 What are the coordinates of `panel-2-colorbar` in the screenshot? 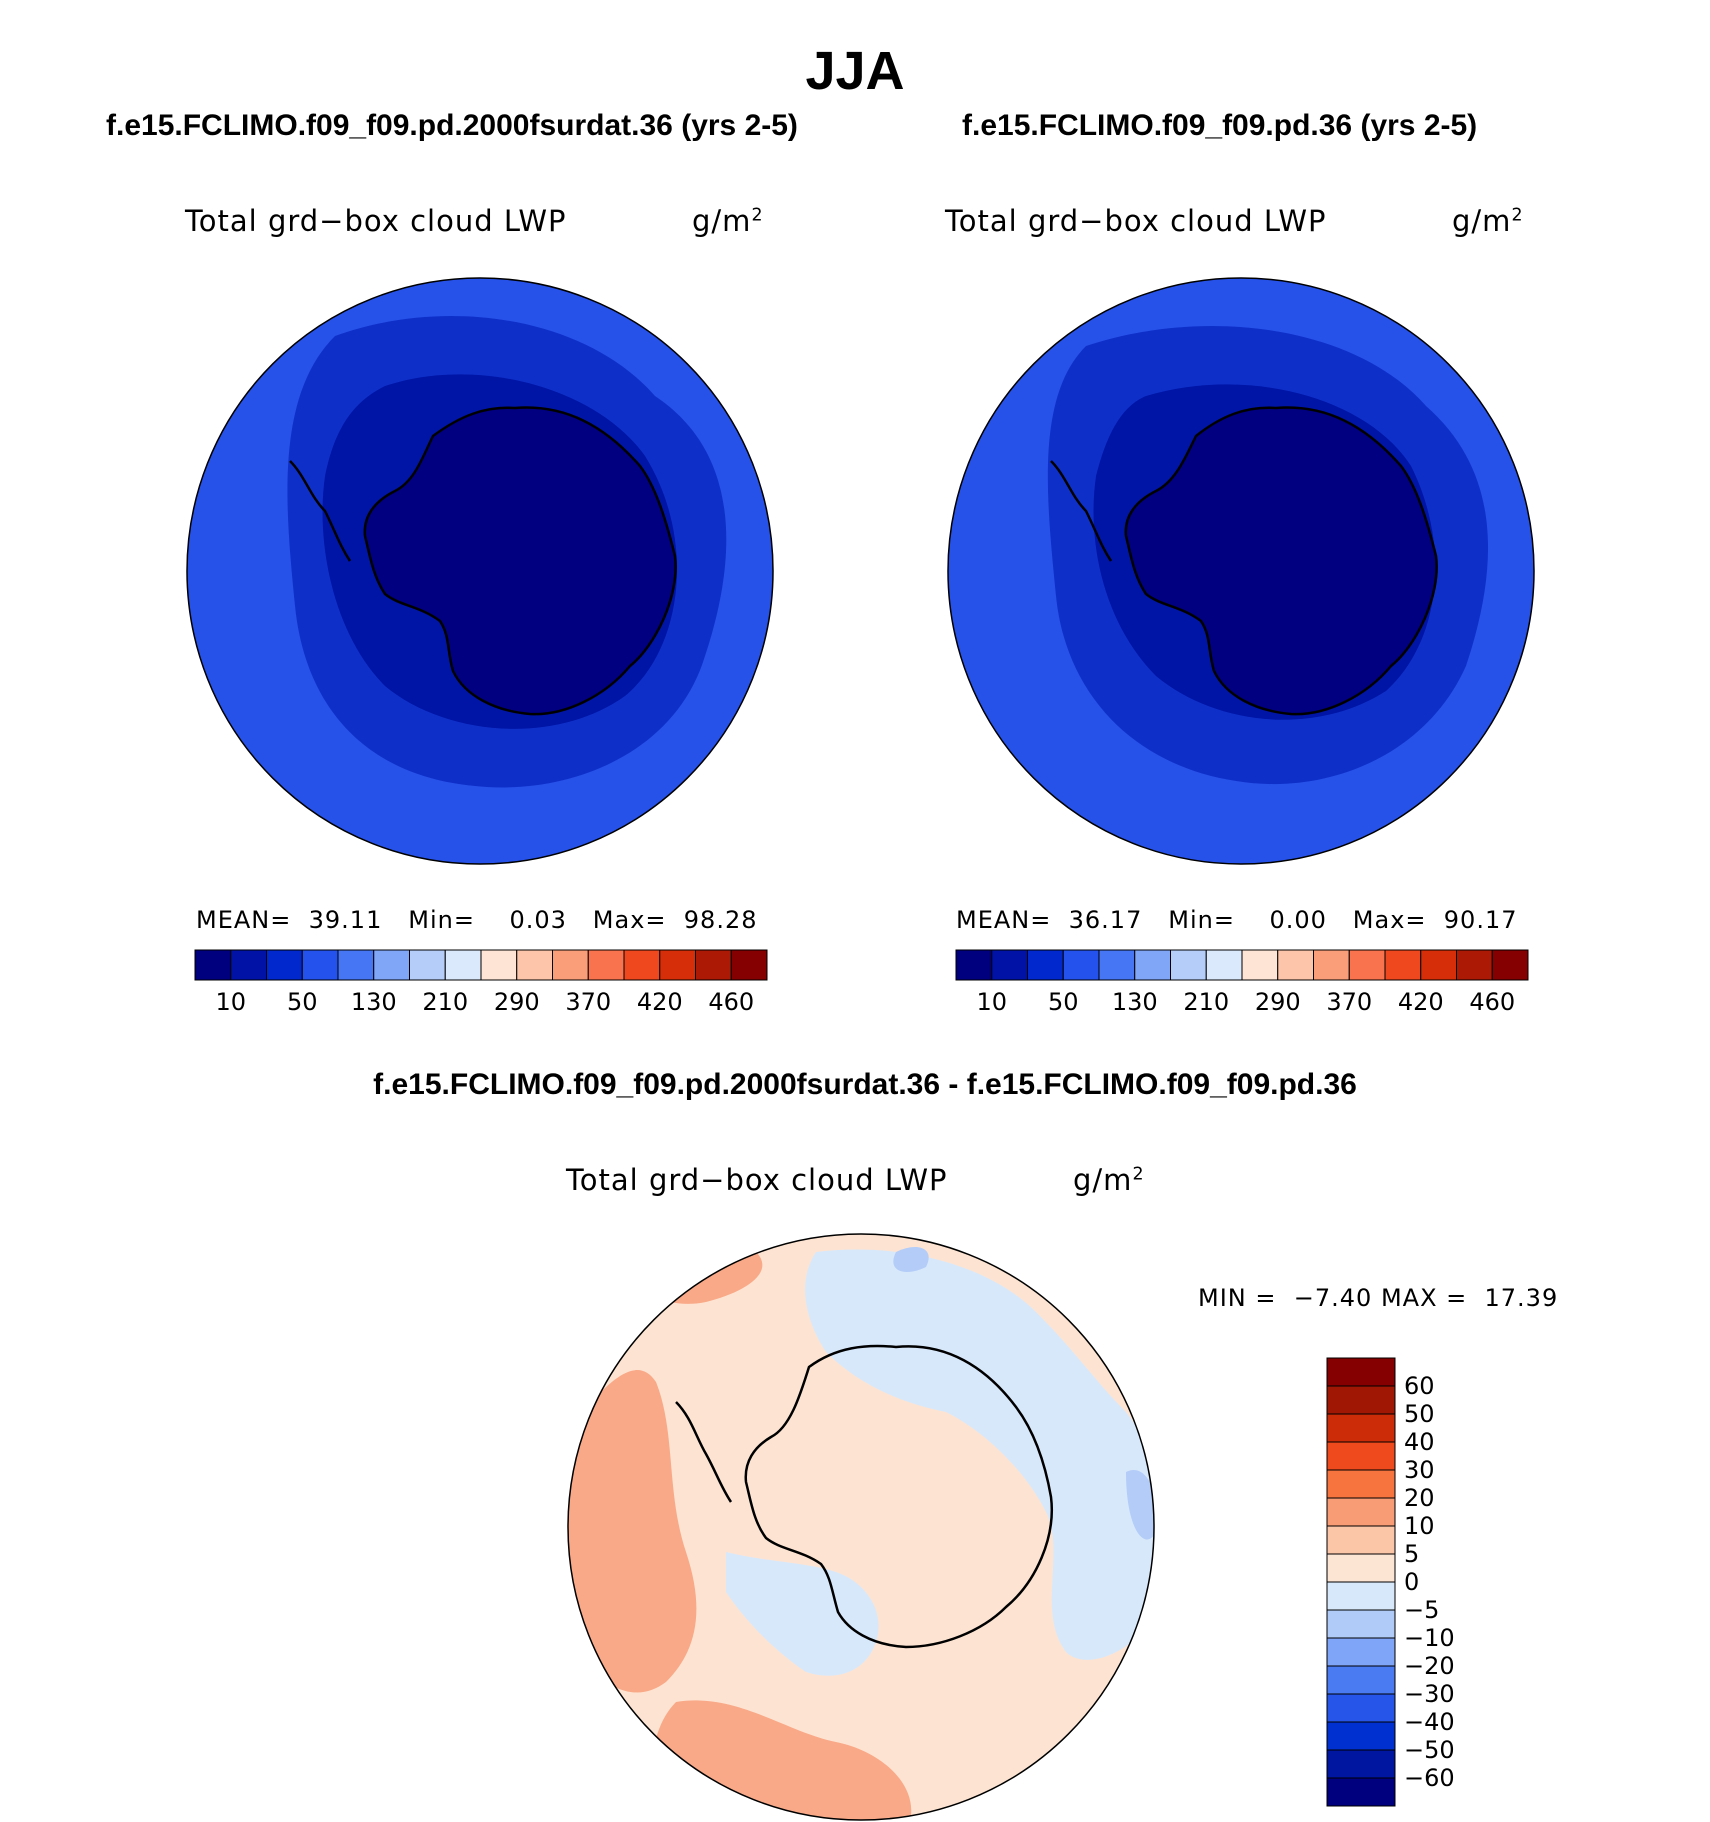 It's located at (1242, 965).